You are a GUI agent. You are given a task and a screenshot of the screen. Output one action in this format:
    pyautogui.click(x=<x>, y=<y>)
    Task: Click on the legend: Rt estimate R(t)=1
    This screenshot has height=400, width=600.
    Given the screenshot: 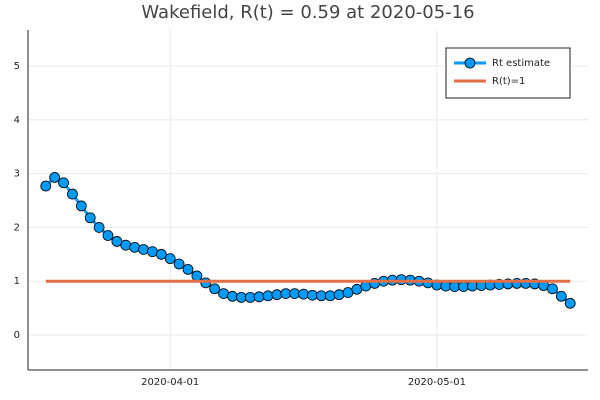 What is the action you would take?
    pyautogui.click(x=508, y=73)
    